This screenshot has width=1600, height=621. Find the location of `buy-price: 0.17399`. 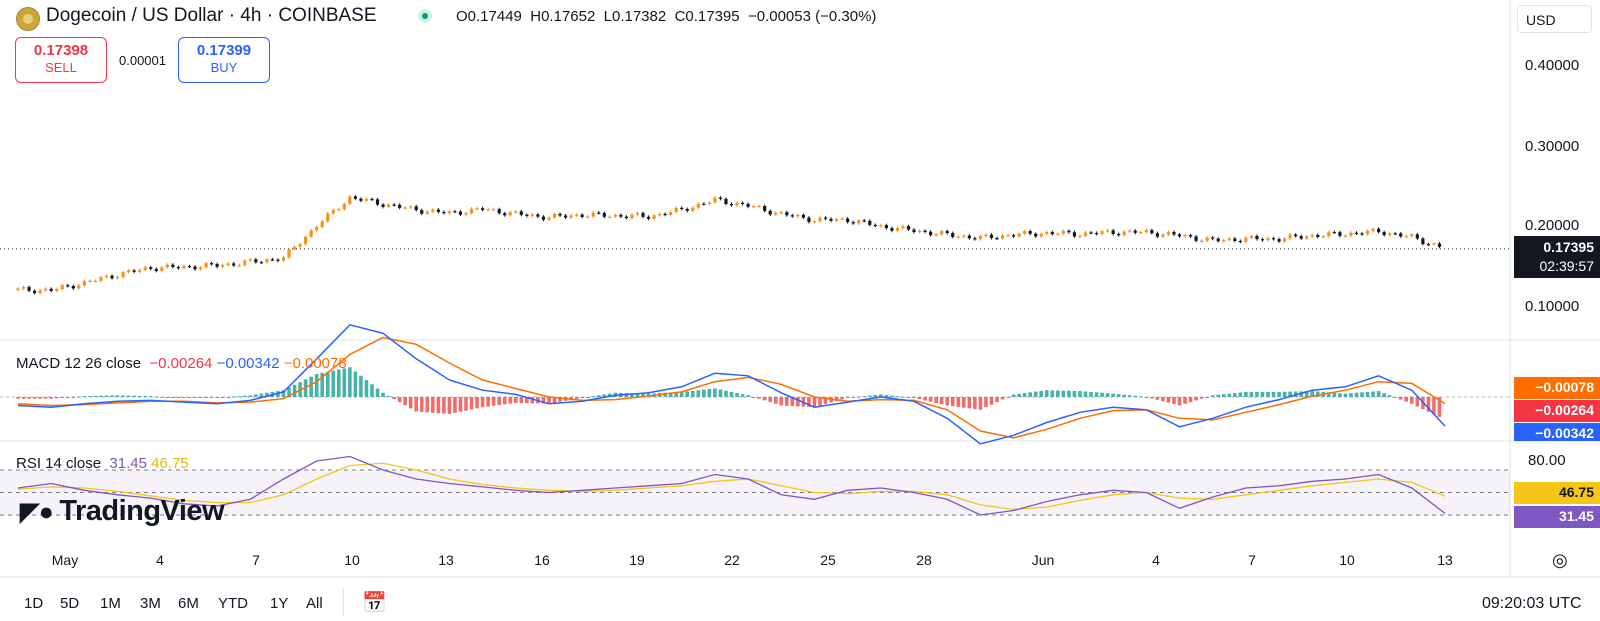

buy-price: 0.17399 is located at coordinates (224, 50).